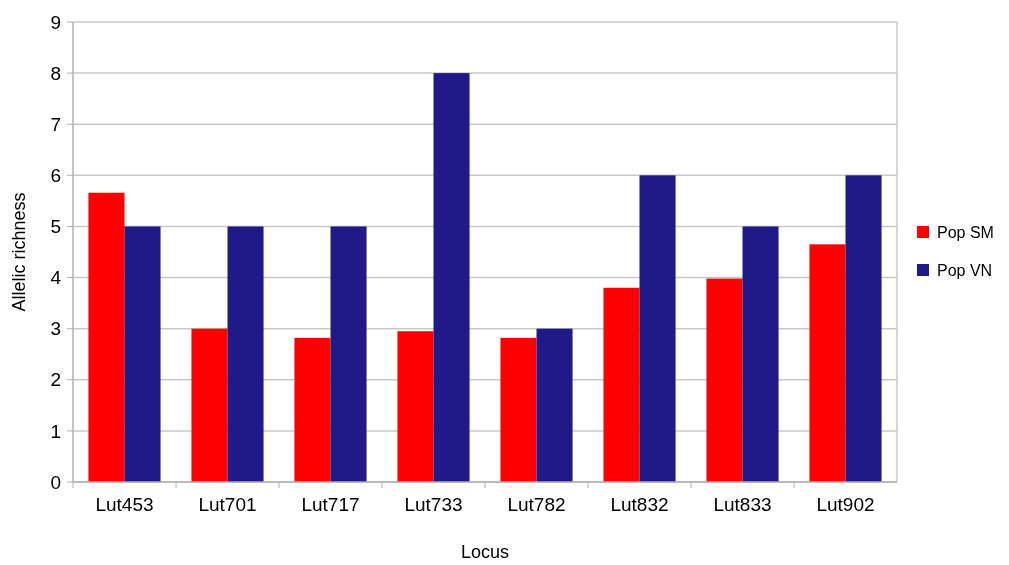 The width and height of the screenshot is (1009, 565). What do you see at coordinates (55, 124) in the screenshot?
I see `y-tick-label: 7` at bounding box center [55, 124].